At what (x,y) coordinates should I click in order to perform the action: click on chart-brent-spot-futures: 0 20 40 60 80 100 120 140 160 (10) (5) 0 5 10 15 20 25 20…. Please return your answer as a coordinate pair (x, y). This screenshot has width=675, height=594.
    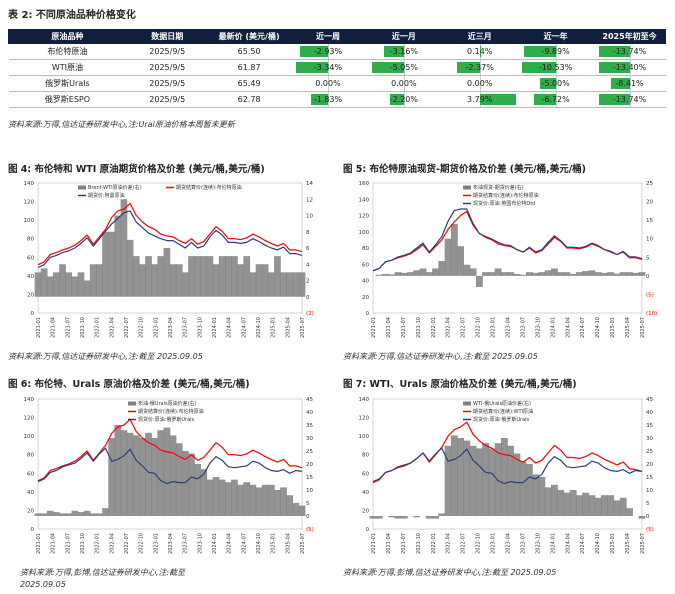
    Looking at the image, I should click on (508, 259).